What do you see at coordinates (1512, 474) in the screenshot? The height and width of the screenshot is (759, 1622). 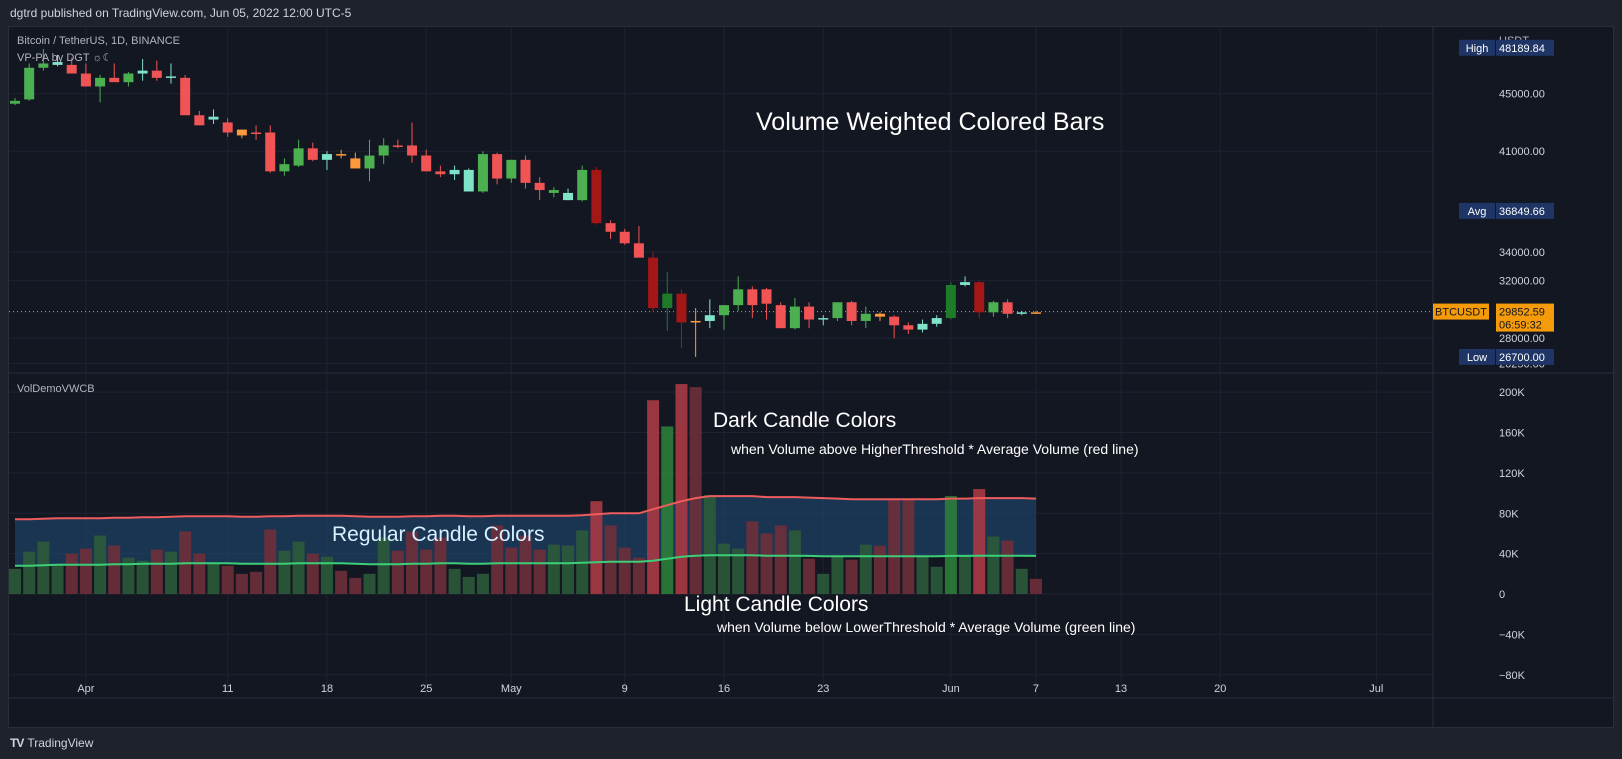 I see `vol-tick-2: 120K` at bounding box center [1512, 474].